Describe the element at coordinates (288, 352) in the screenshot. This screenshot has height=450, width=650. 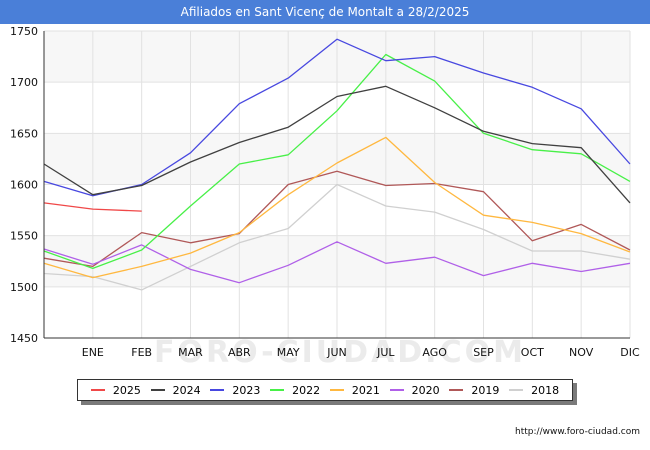
I see `x-tick-label: MAY` at that location.